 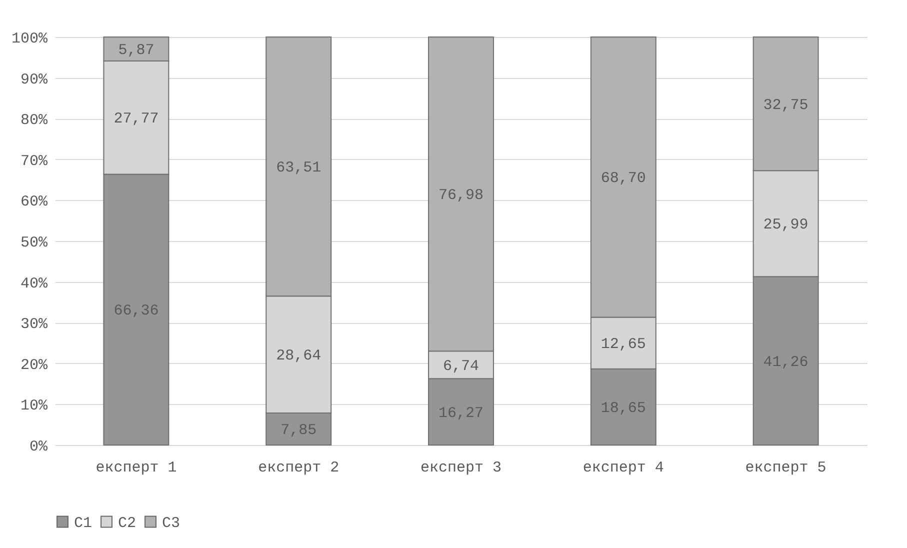 I want to click on data-label: 66,36, so click(x=136, y=311).